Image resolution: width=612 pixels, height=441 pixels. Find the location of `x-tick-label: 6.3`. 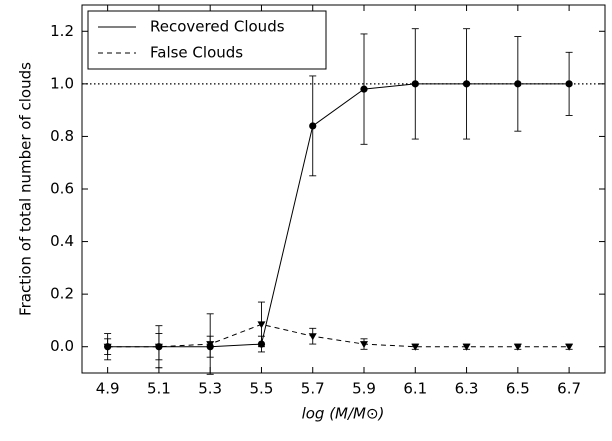

x-tick-label: 6.3 is located at coordinates (467, 389).